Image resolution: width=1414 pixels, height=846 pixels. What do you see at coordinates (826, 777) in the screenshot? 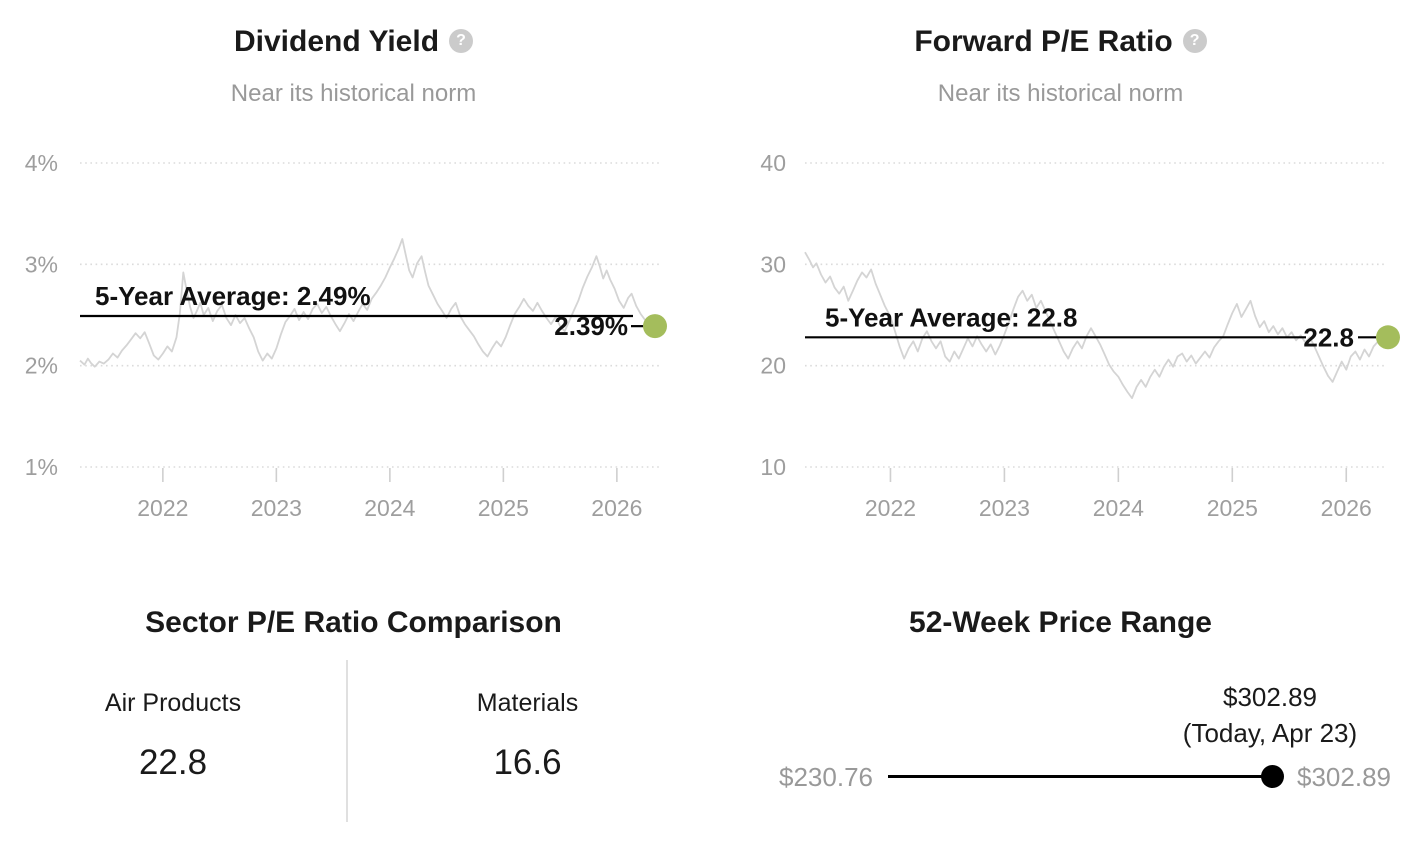
I see `range-low-label: $230.76` at bounding box center [826, 777].